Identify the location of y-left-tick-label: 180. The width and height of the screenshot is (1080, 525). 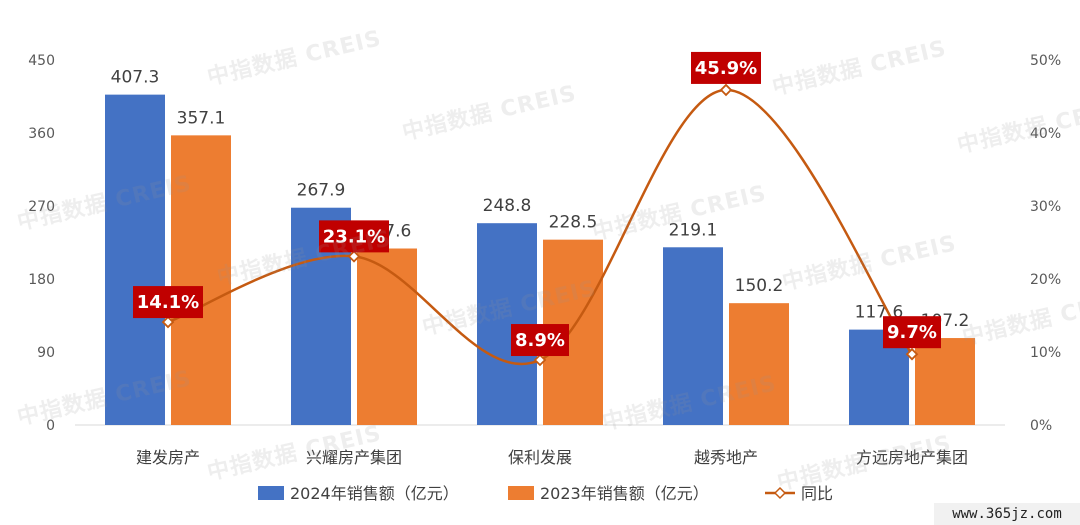
(41, 280).